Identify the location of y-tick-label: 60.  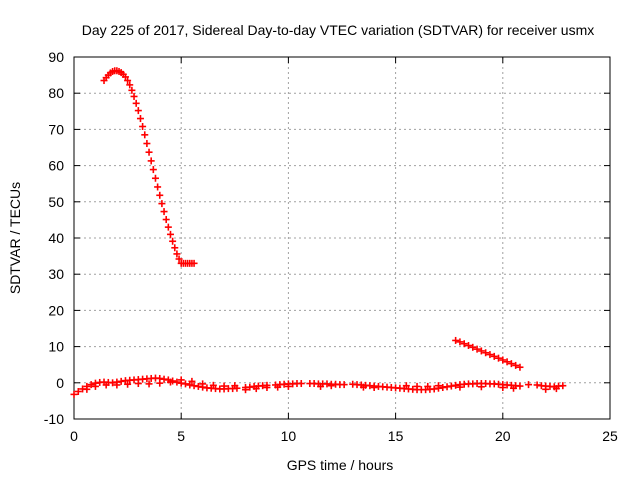
(56, 166).